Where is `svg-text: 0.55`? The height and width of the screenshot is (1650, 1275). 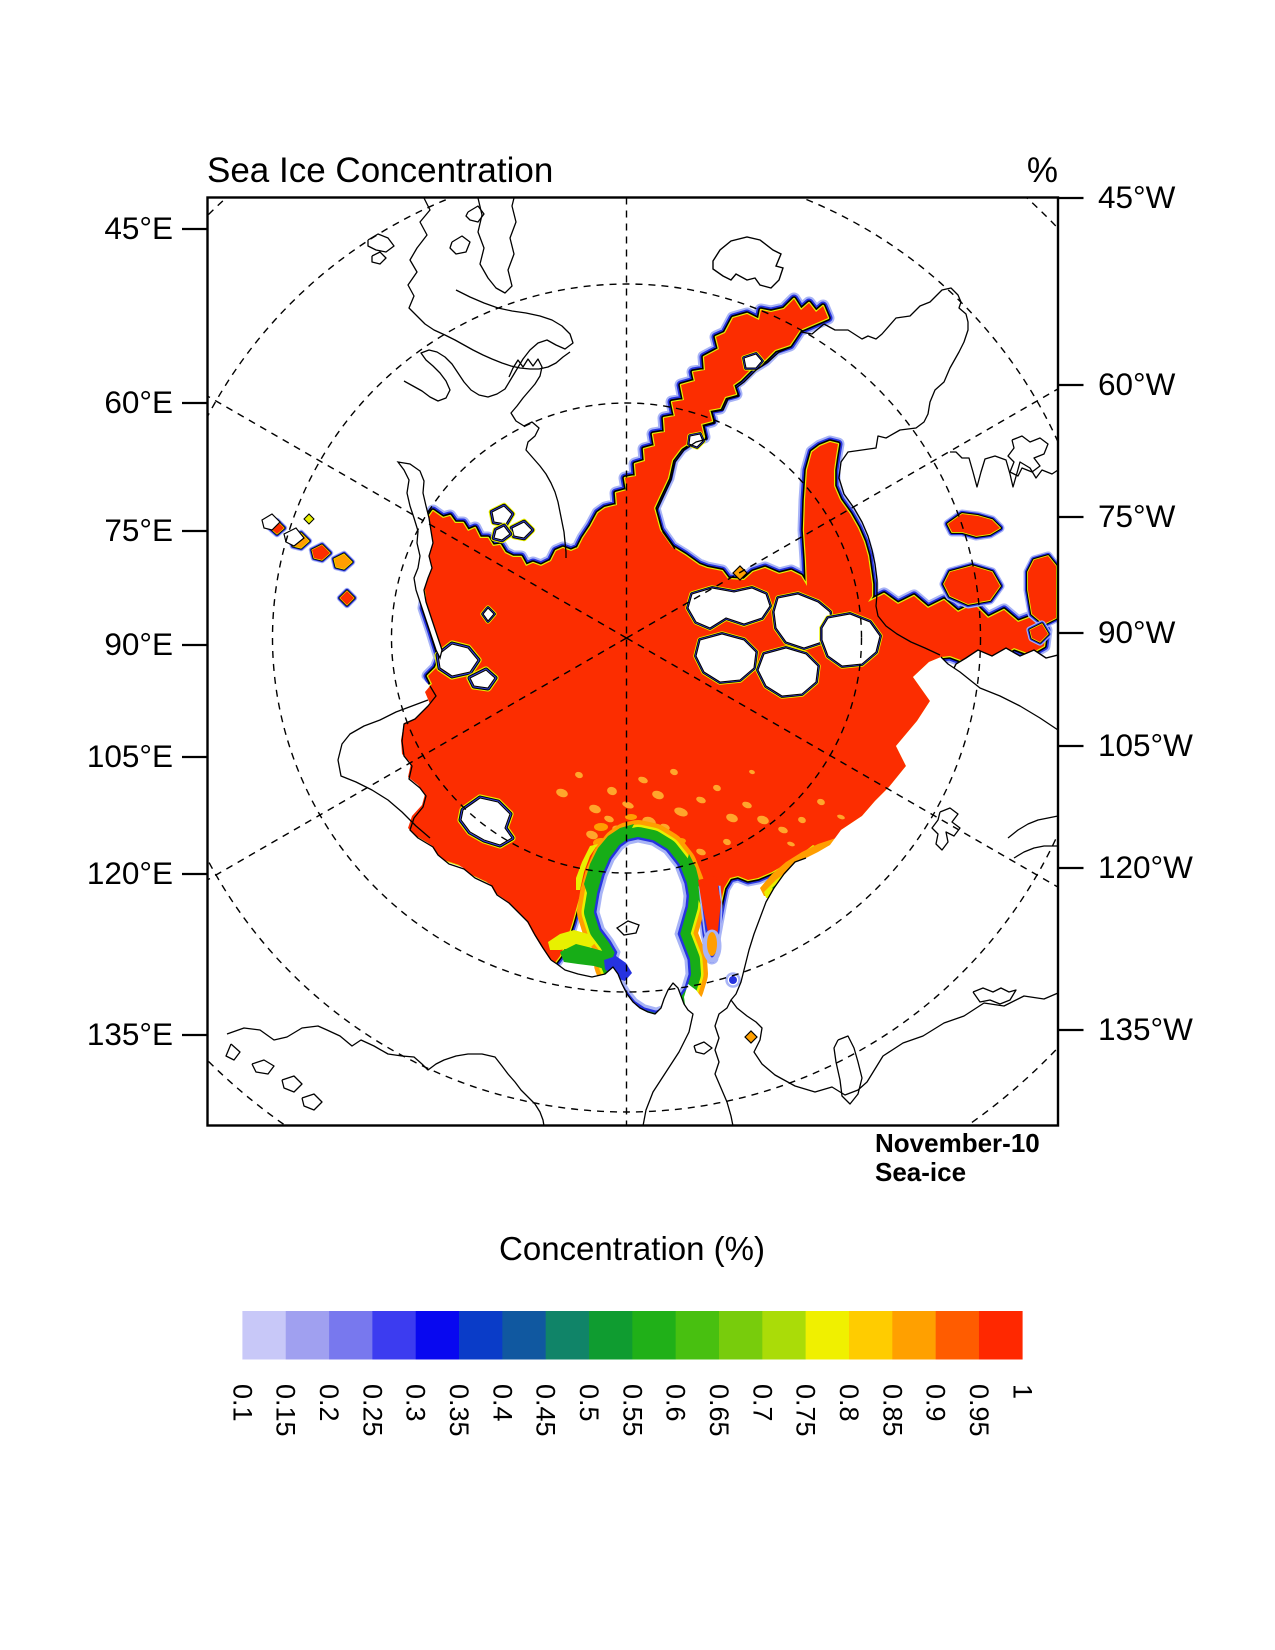 svg-text: 0.55 is located at coordinates (632, 1410).